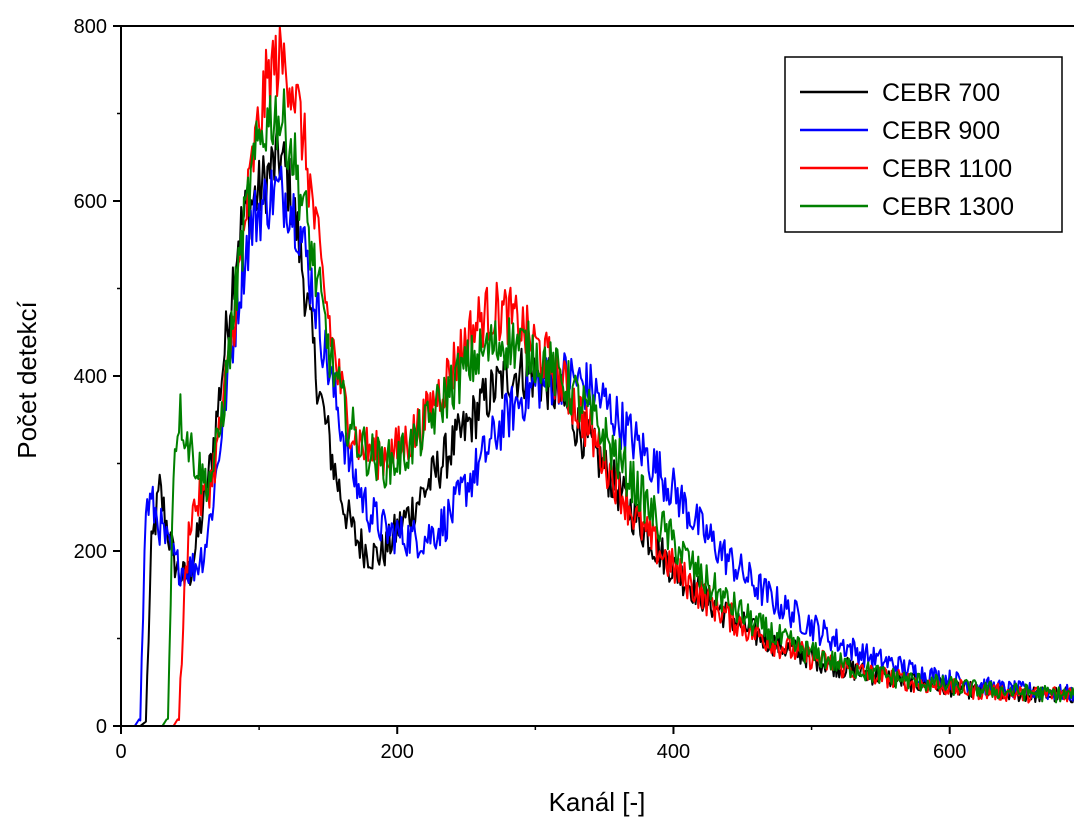  What do you see at coordinates (90, 27) in the screenshot?
I see `y-tick-label: 800` at bounding box center [90, 27].